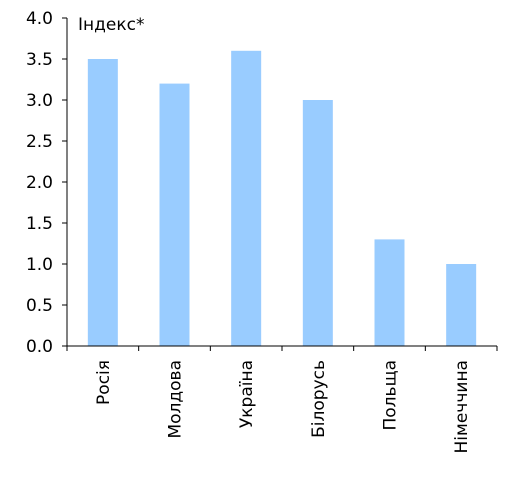 This screenshot has height=477, width=510. I want to click on y-tick-label-5: 2.5, so click(39, 142).